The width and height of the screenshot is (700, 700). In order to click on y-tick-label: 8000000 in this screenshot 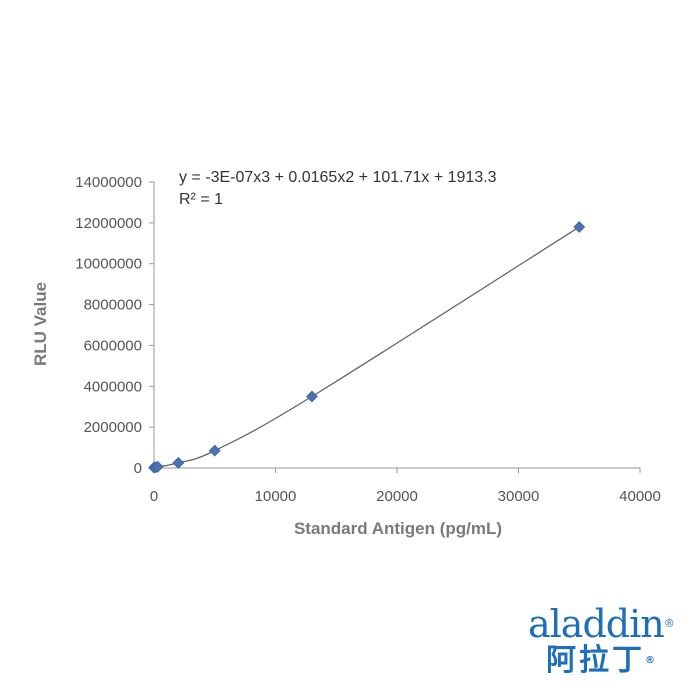, I will do `click(113, 305)`.